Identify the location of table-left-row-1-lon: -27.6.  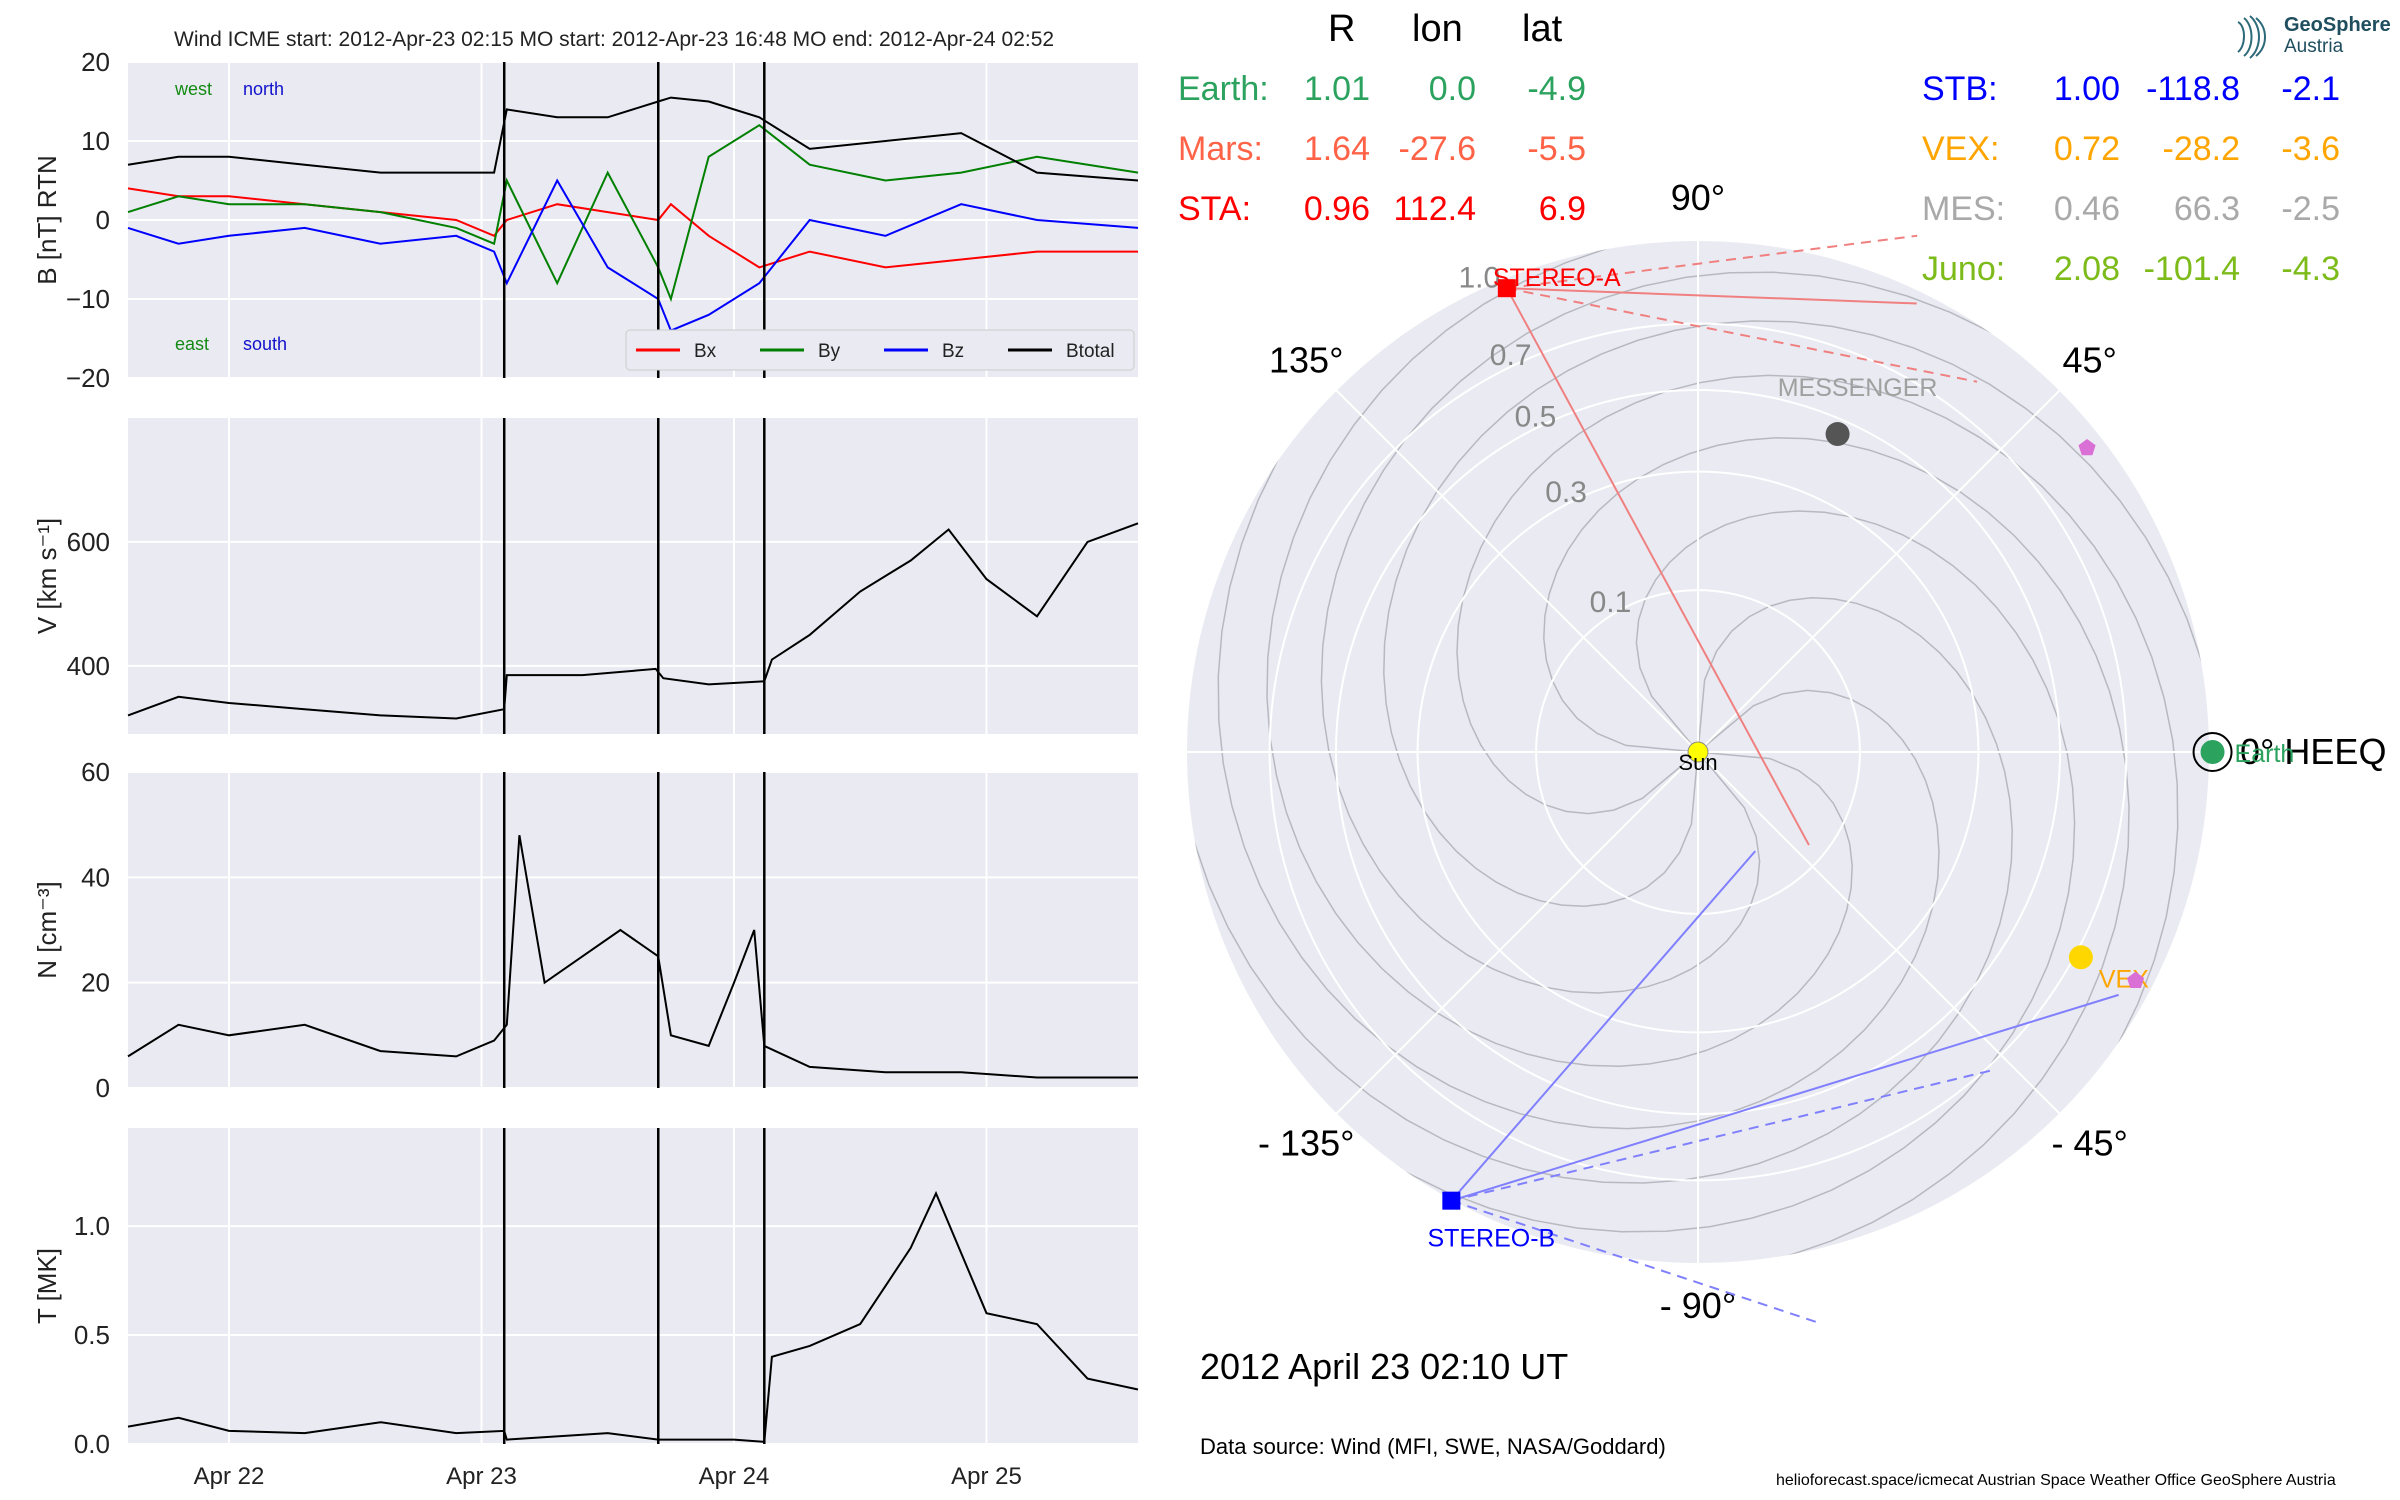
(1437, 149).